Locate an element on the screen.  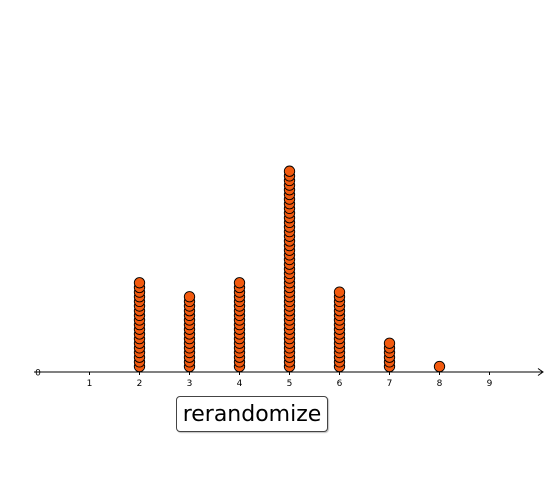
x-tick-label: 5 is located at coordinates (290, 384).